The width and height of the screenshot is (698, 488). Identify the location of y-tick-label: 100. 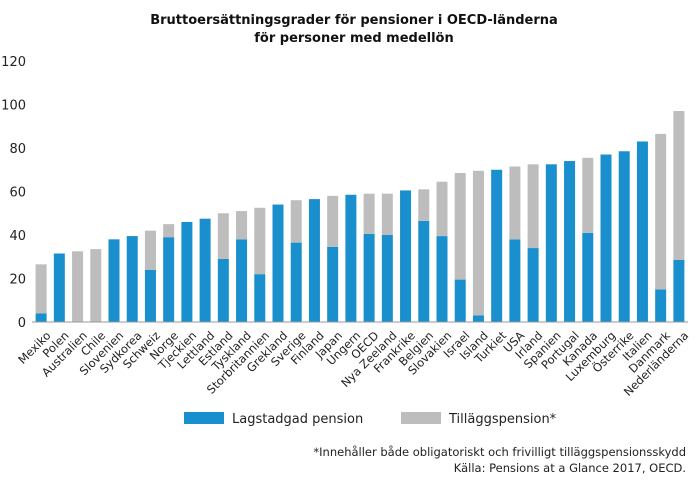
(13, 106).